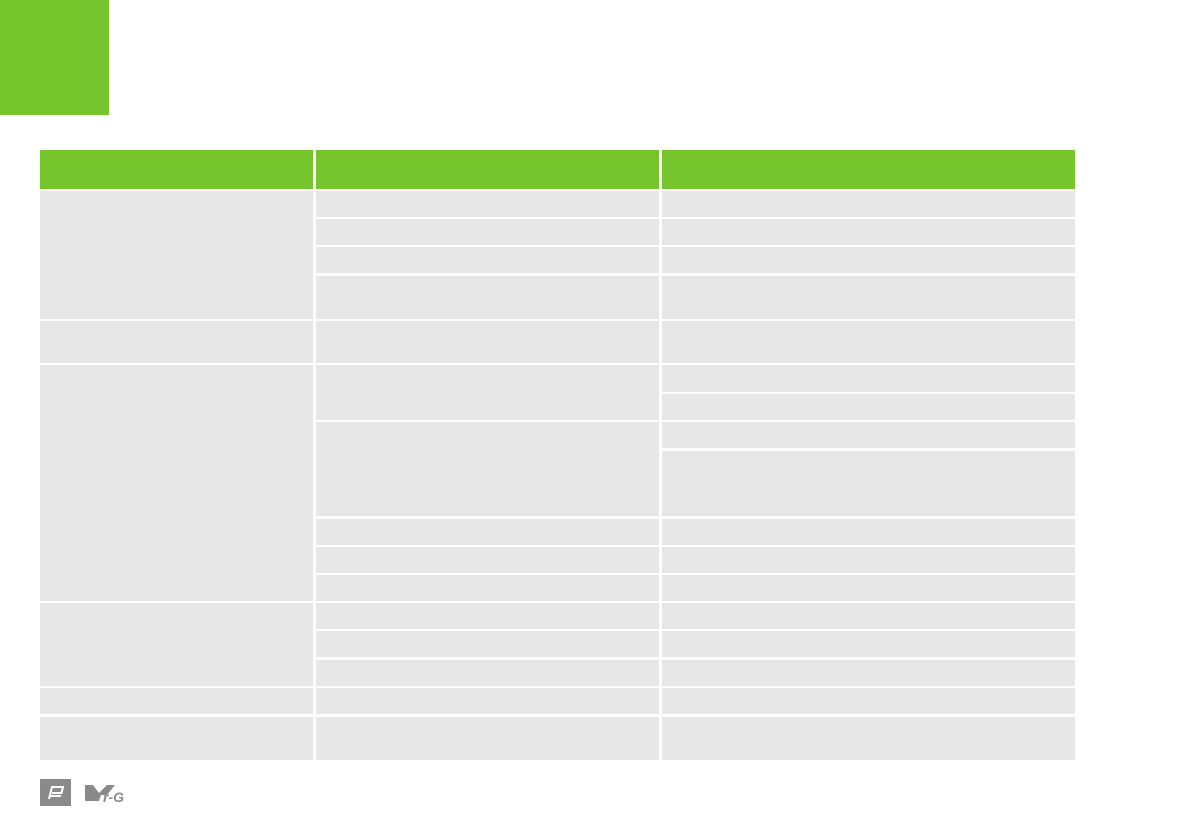 This screenshot has width=1191, height=839. Describe the element at coordinates (113, 797) in the screenshot. I see `svg-text: r-G` at that location.